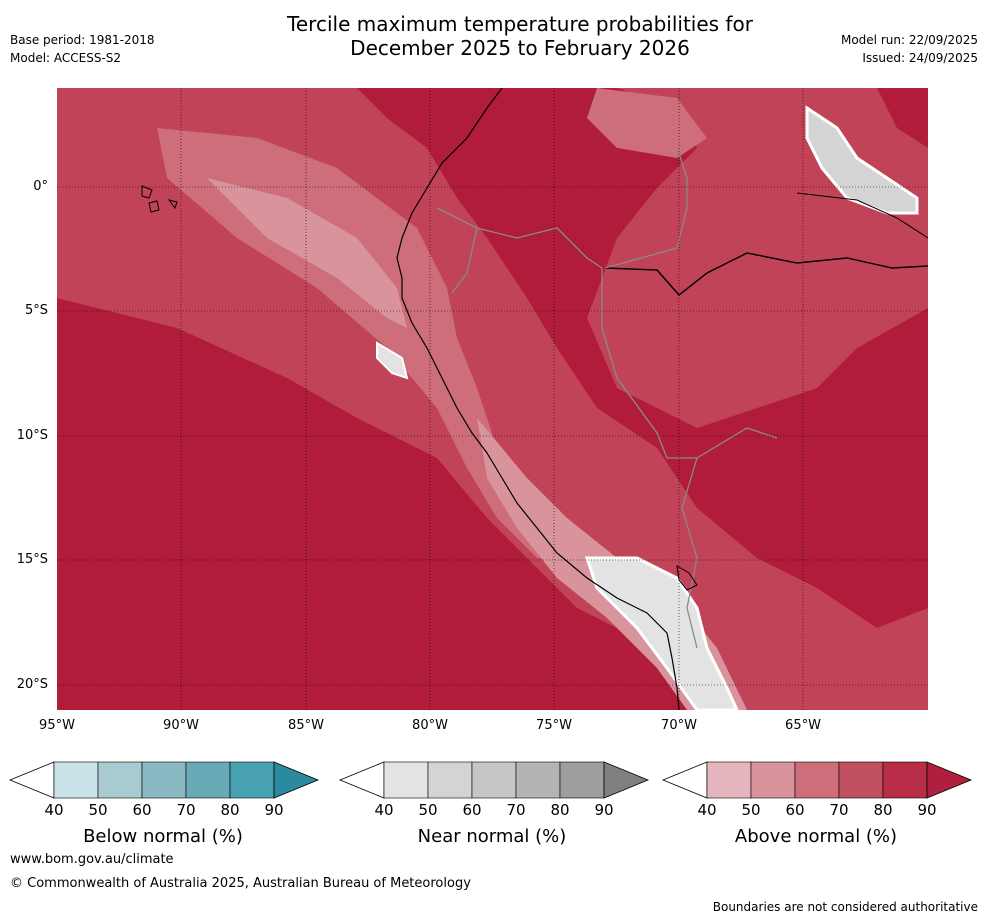  Describe the element at coordinates (766, 274) in the screenshot. I see `amazon-river` at that location.